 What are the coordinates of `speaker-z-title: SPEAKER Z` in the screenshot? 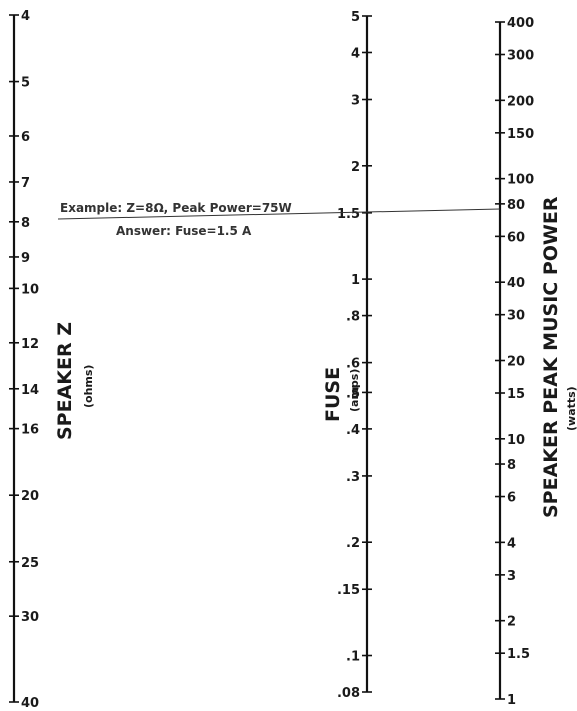 It's located at (65, 381).